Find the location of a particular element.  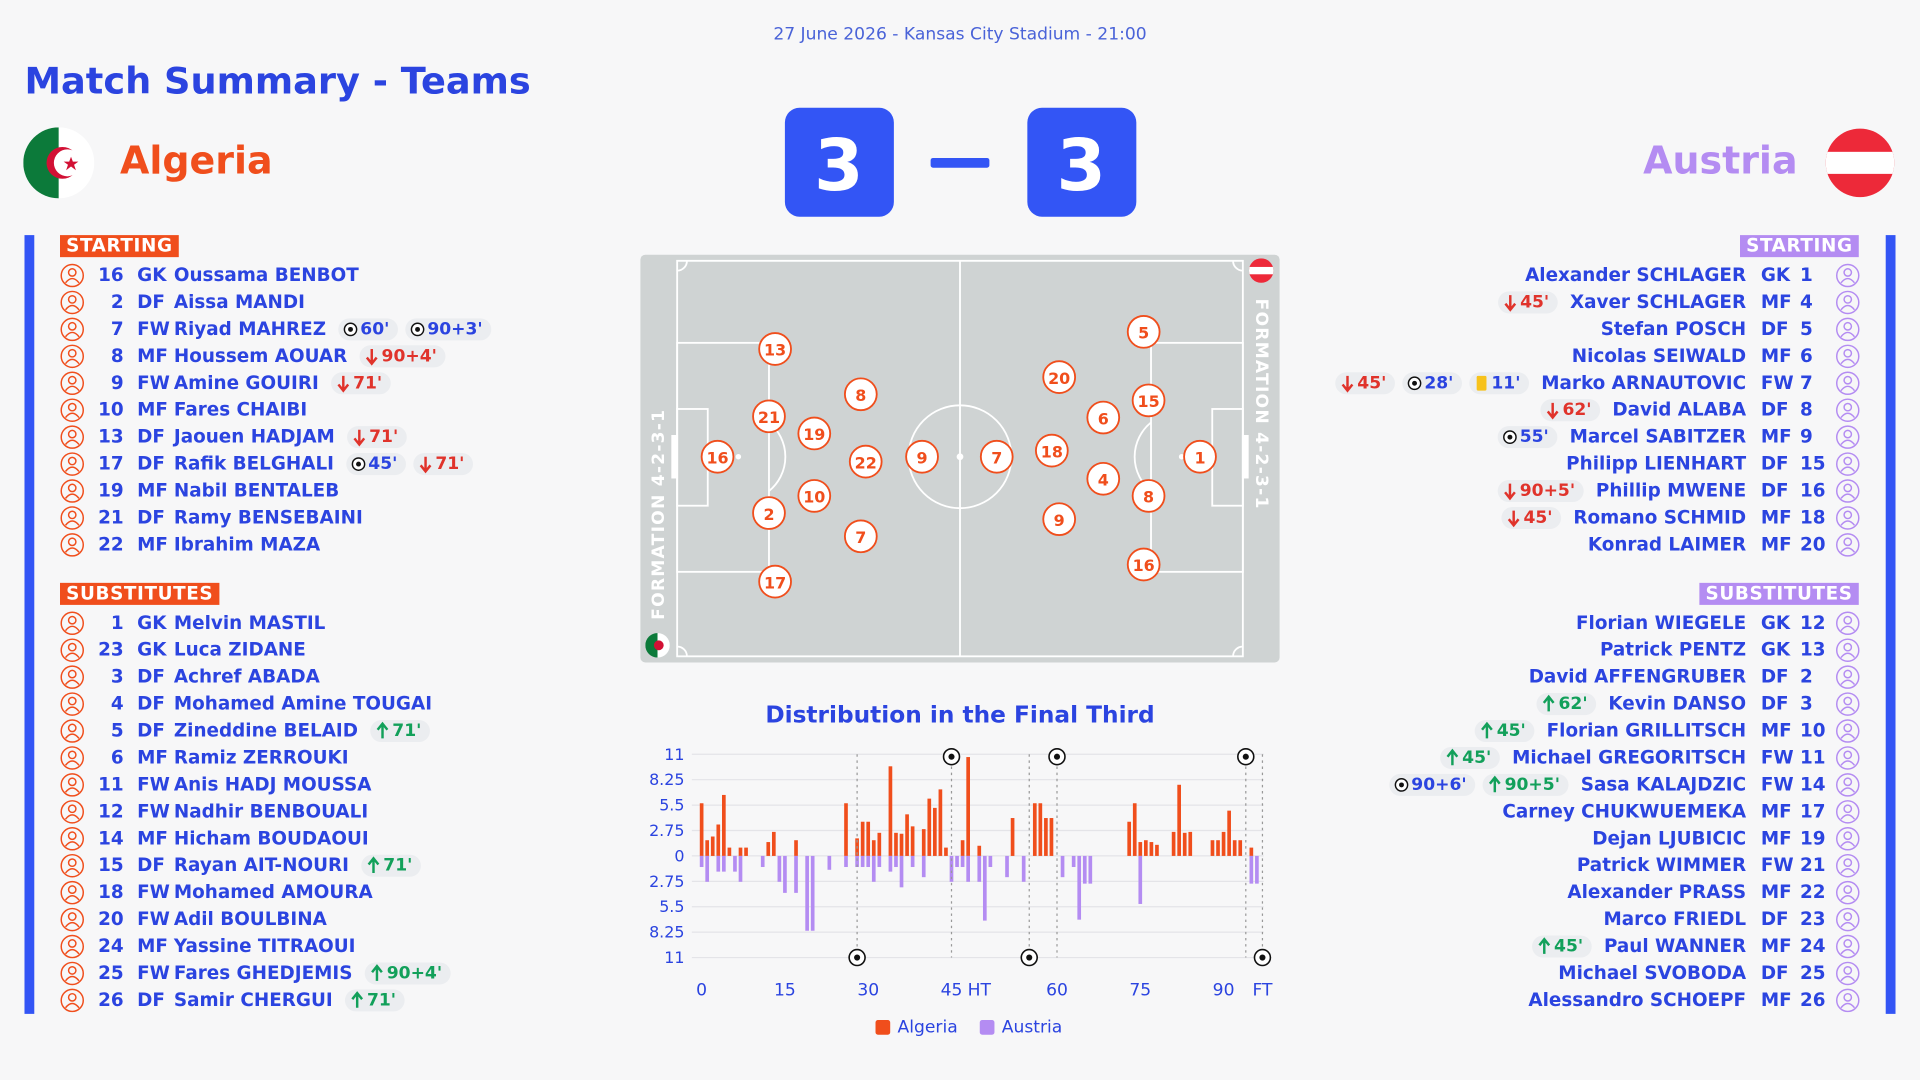

section-label: STARTING is located at coordinates (1799, 246).